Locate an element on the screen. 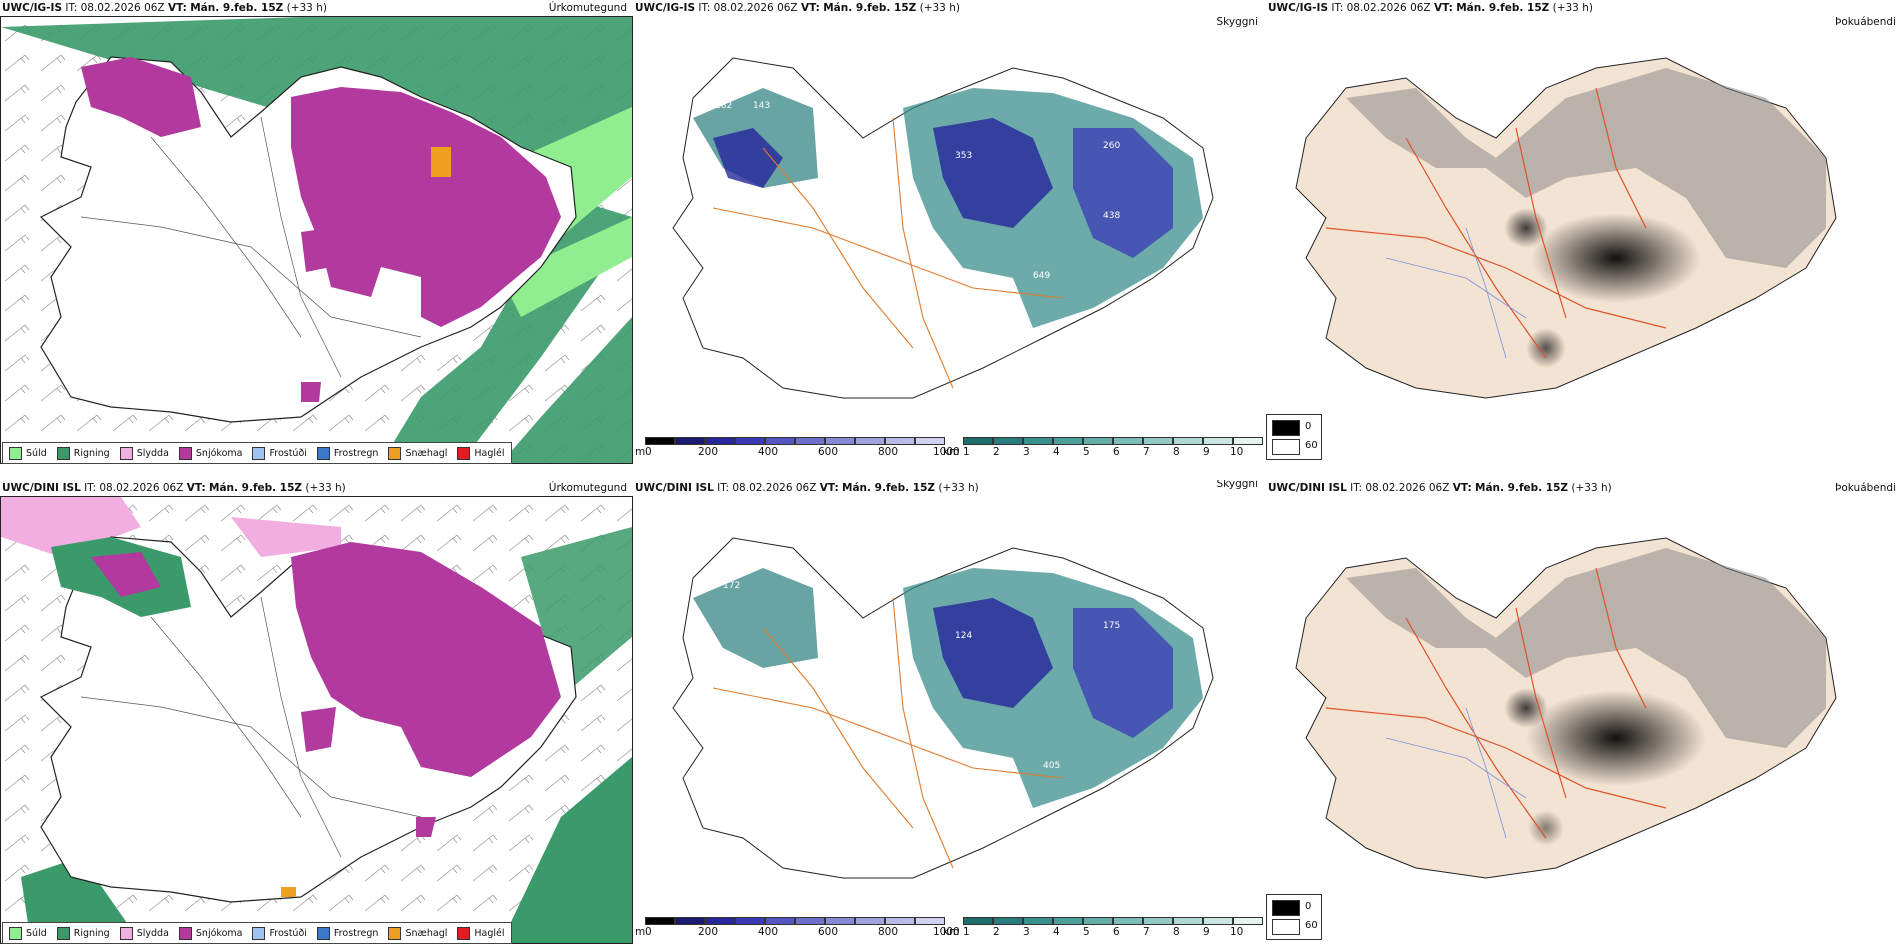  cloud-map: 182 143 353 260 438 649 133 is located at coordinates (943, 228).